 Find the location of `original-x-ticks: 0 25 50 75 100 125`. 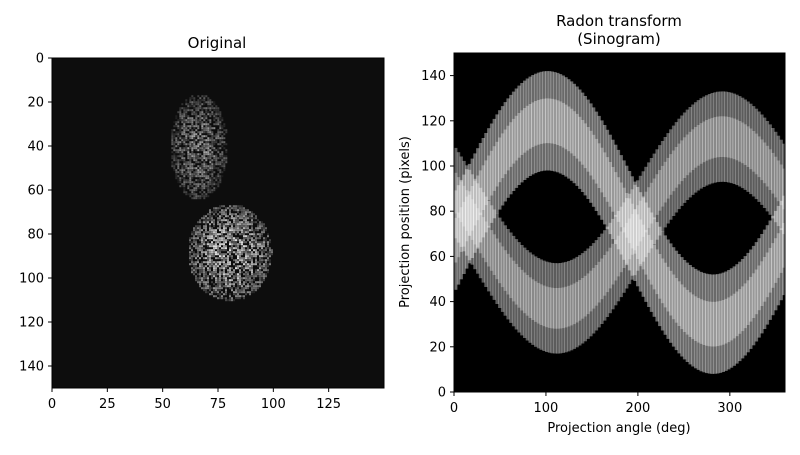

original-x-ticks: 0 25 50 75 100 125 is located at coordinates (194, 400).